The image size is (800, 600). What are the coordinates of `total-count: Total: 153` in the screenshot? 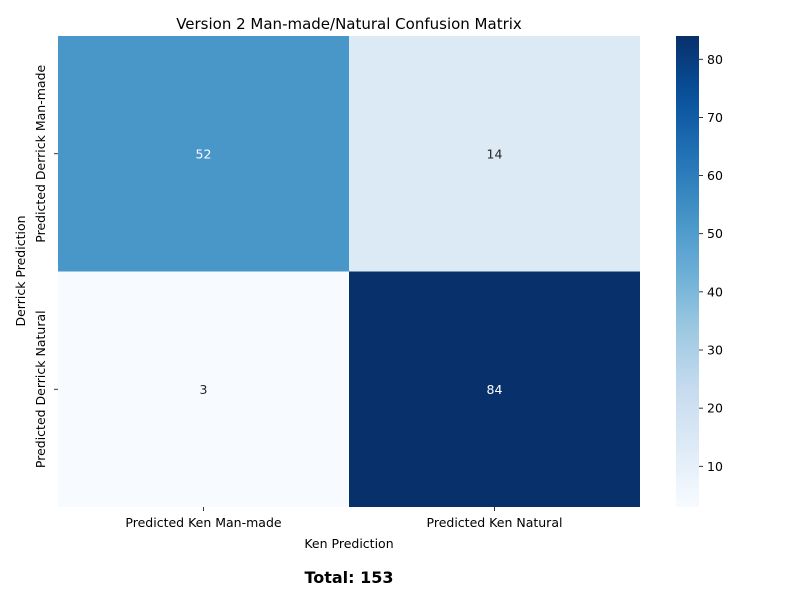 It's located at (348, 577).